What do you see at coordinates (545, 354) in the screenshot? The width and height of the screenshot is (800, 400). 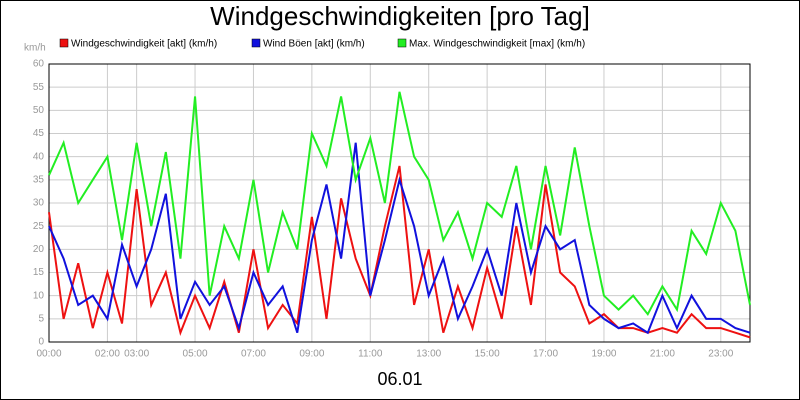 I see `x-tick-label: 17:00` at bounding box center [545, 354].